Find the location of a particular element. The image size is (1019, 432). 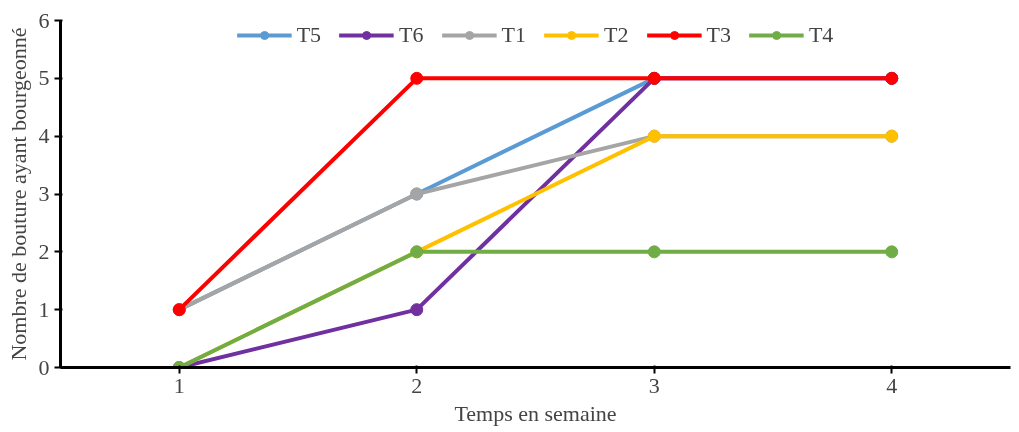

legend-label: T6 is located at coordinates (411, 35).